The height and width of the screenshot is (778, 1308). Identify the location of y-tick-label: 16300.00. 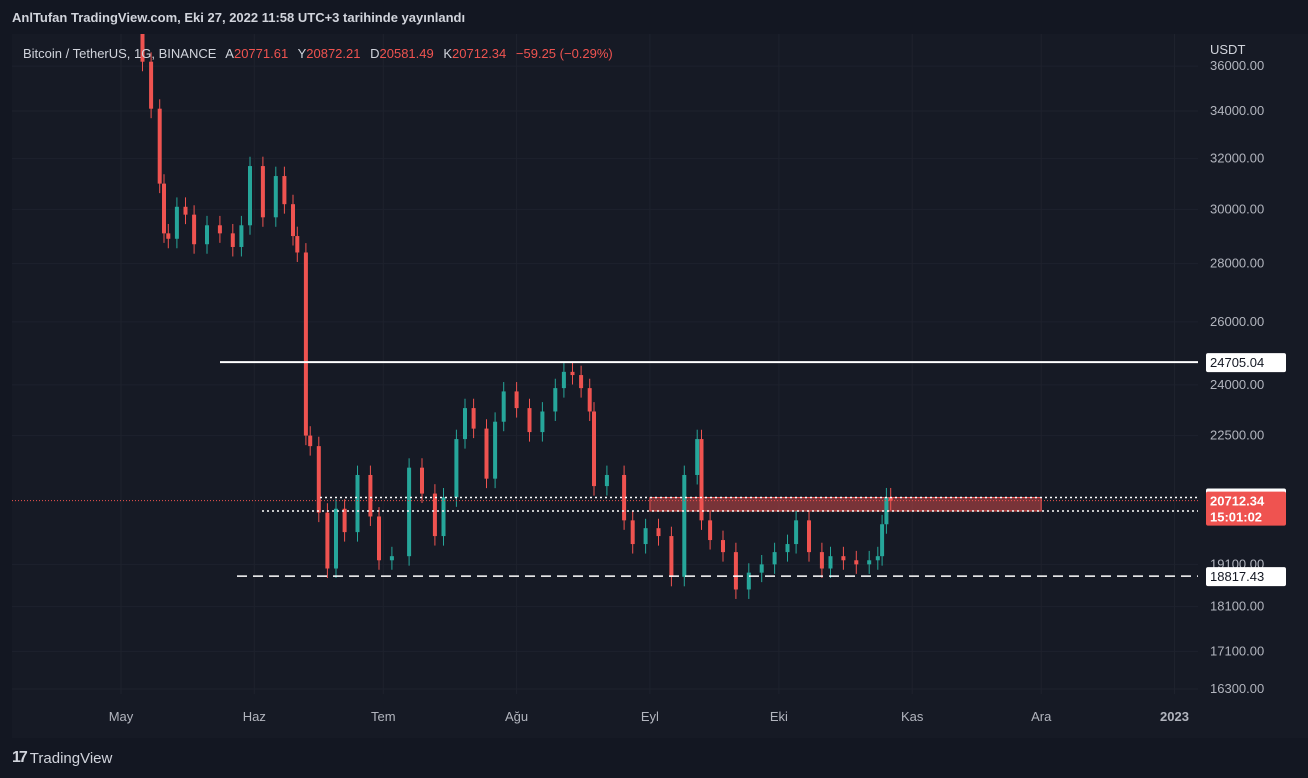
(1237, 688).